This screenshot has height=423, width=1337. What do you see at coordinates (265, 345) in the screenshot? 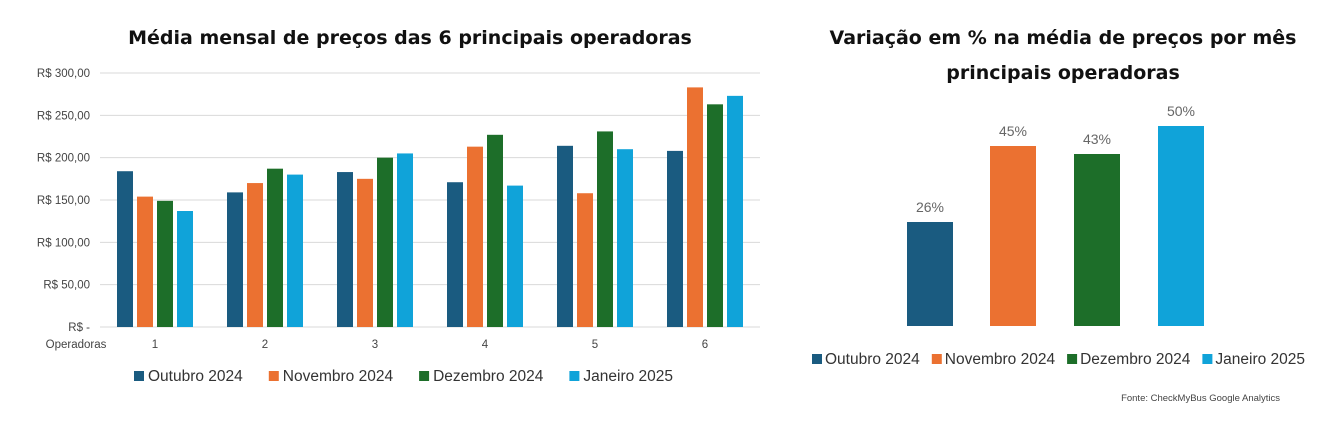
I see `x-tick-label: 2` at bounding box center [265, 345].